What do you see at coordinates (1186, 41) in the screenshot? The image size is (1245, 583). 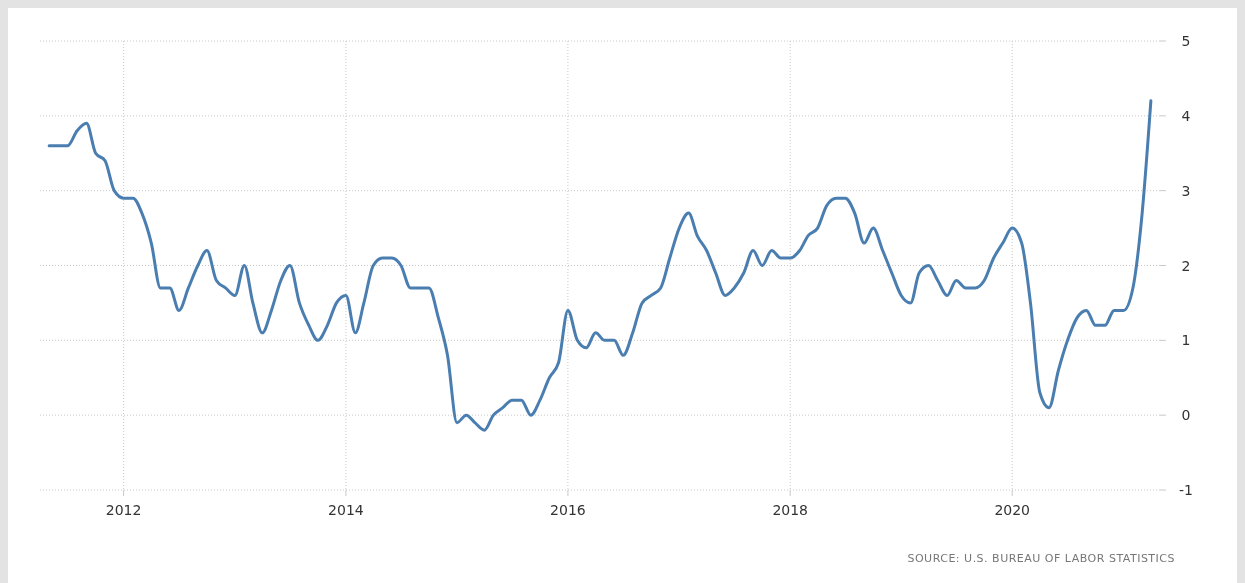 I see `y-tick-label: 5` at bounding box center [1186, 41].